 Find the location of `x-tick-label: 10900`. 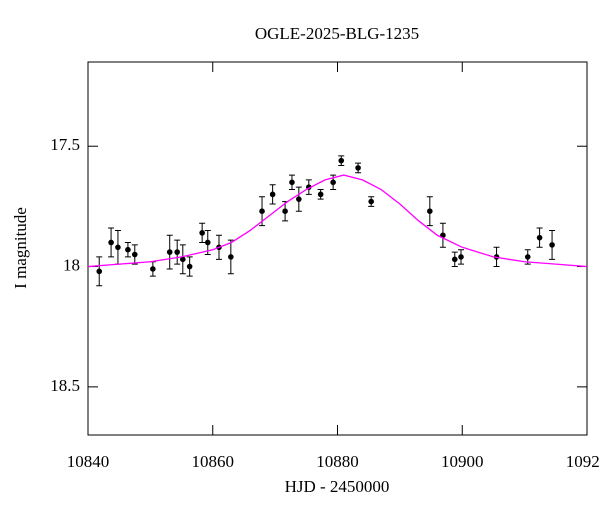

x-tick-label: 10900 is located at coordinates (462, 461).